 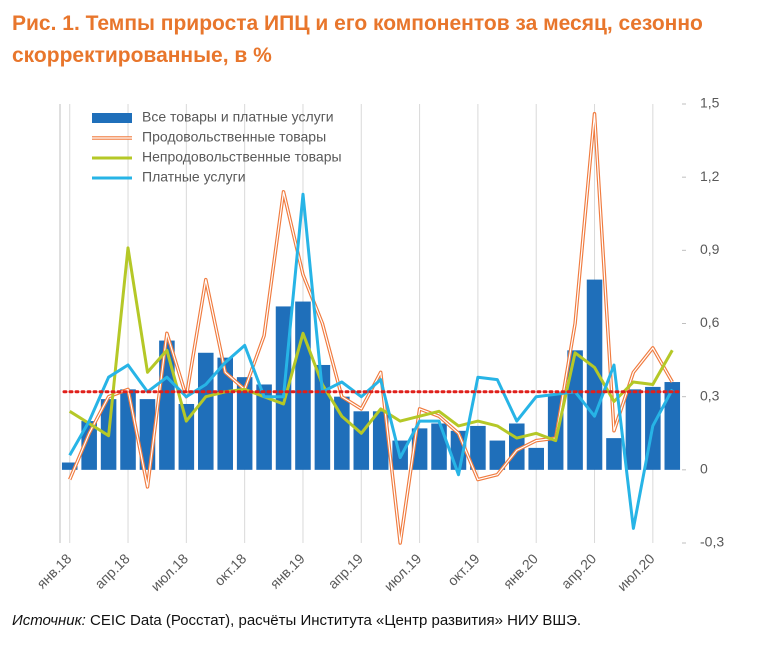 I want to click on y-tick-label: 1,2, so click(x=710, y=176).